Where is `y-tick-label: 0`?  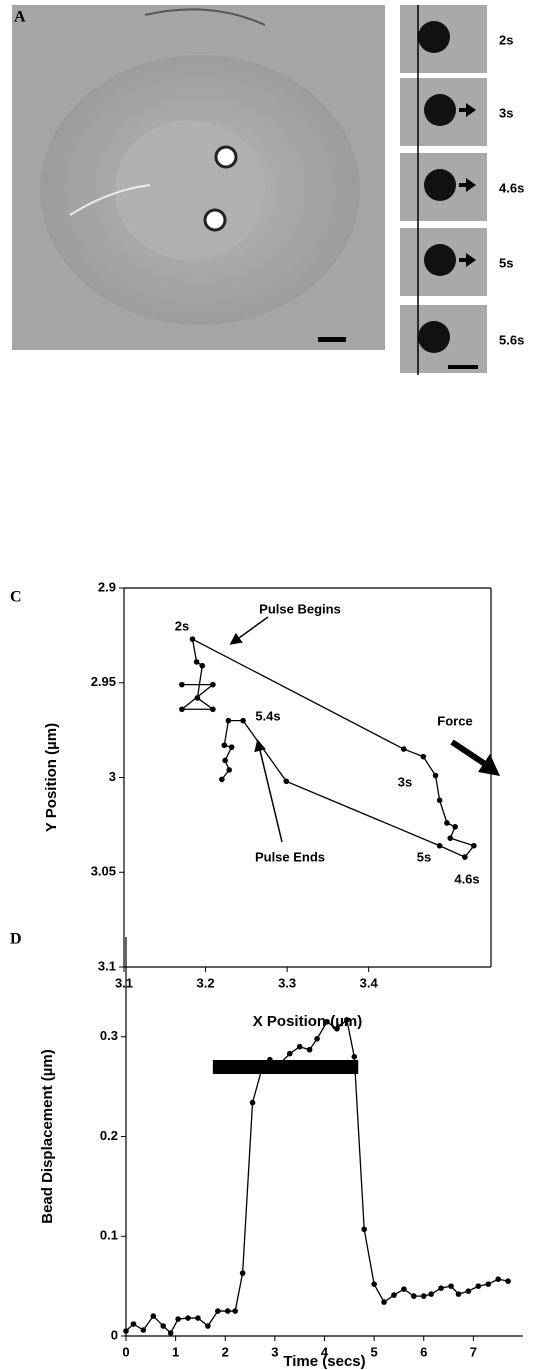 y-tick-label: 0 is located at coordinates (114, 1334).